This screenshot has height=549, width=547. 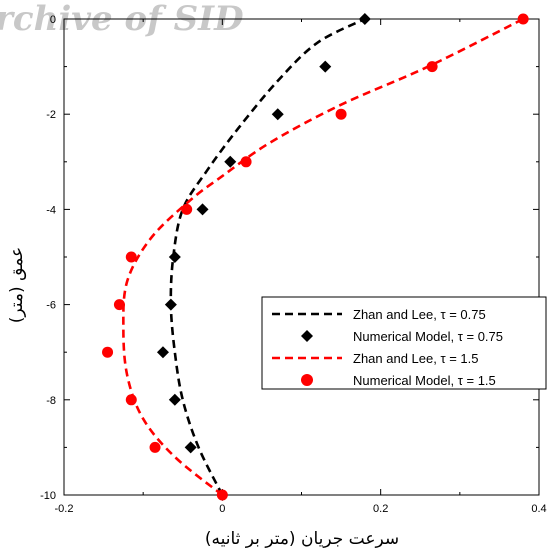 I want to click on legend-label: Numerical Model, τ = 1.5, so click(x=424, y=380).